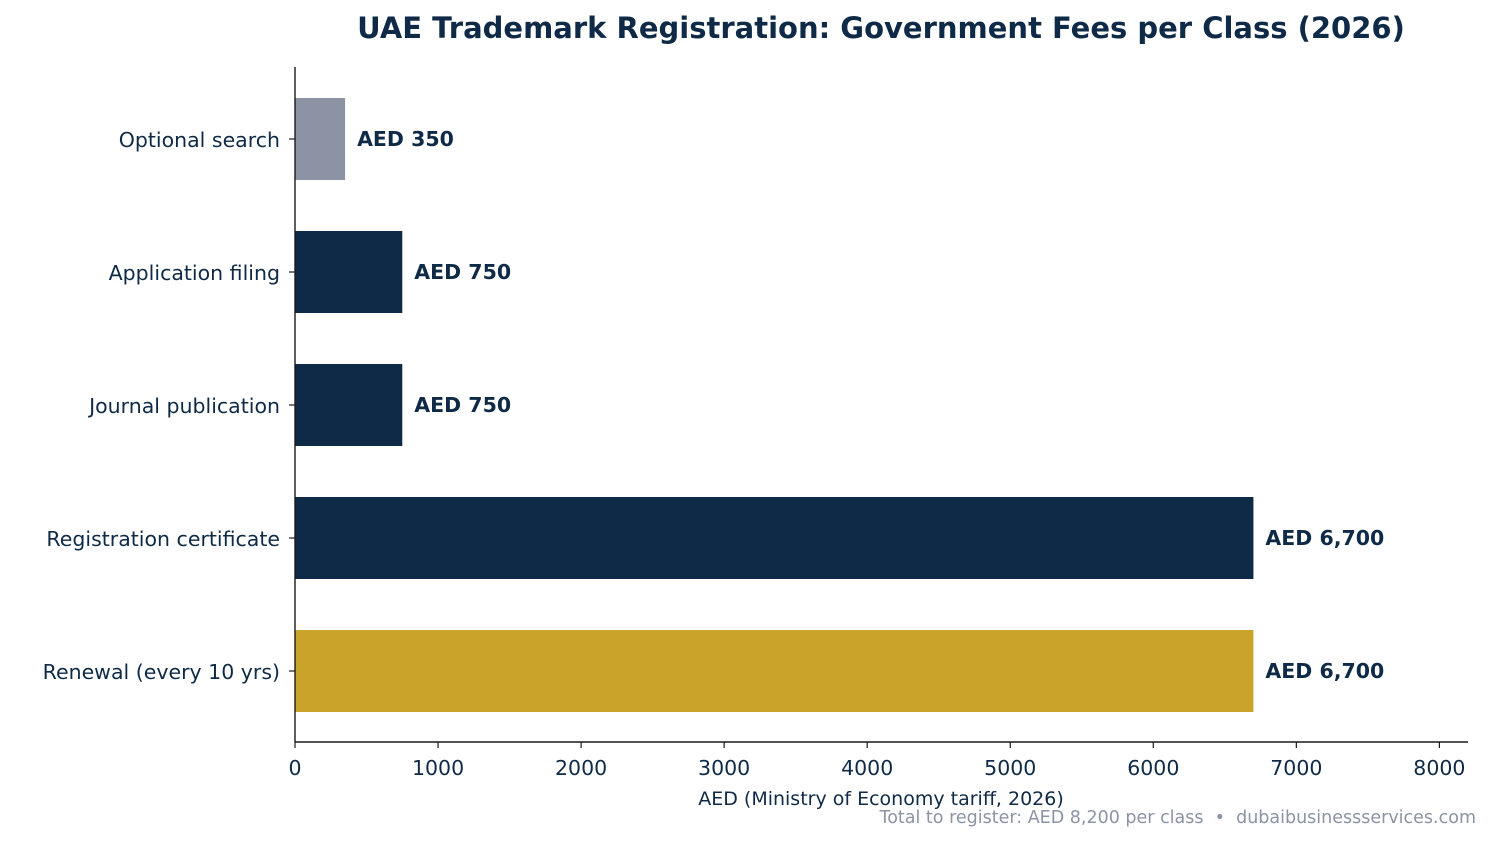 This screenshot has width=1491, height=842. I want to click on x-tick-label-4: 4000, so click(867, 768).